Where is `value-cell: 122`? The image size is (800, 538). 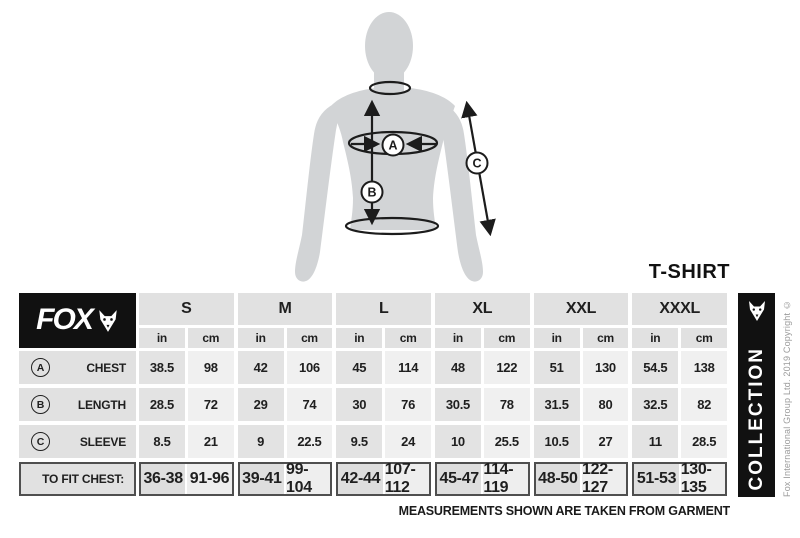
value-cell: 122 is located at coordinates (506, 367).